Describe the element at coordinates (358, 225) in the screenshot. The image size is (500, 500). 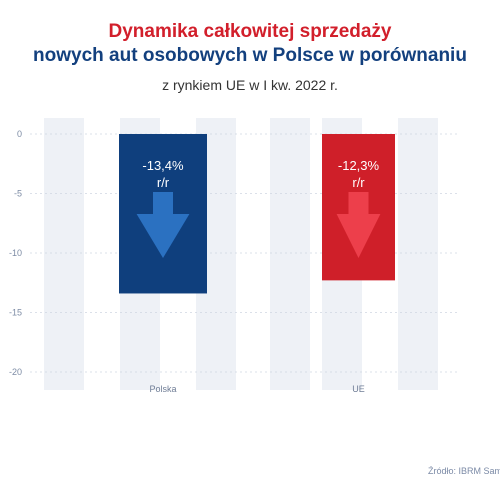
I see `arrow-down-icon-eu` at that location.